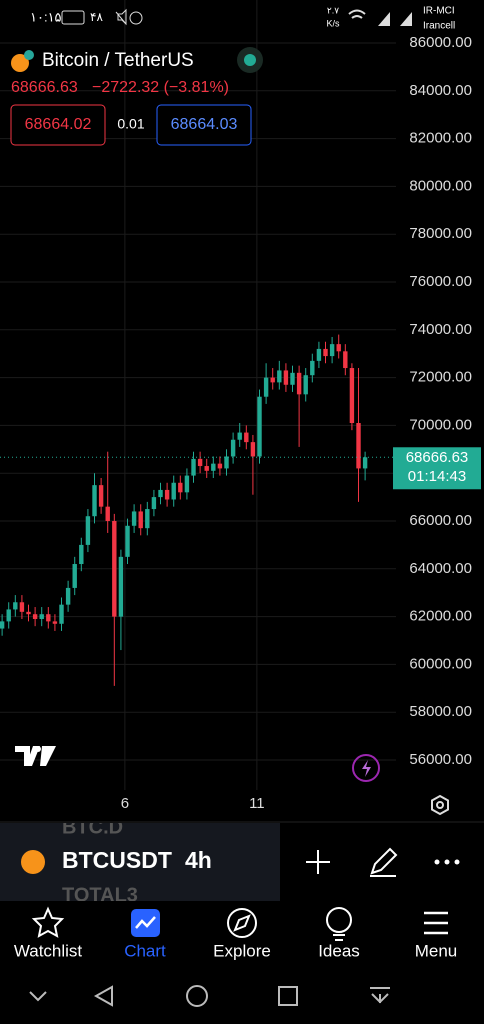 This screenshot has width=484, height=1024. Describe the element at coordinates (44, 87) in the screenshot. I see `price: 68666.63` at that location.